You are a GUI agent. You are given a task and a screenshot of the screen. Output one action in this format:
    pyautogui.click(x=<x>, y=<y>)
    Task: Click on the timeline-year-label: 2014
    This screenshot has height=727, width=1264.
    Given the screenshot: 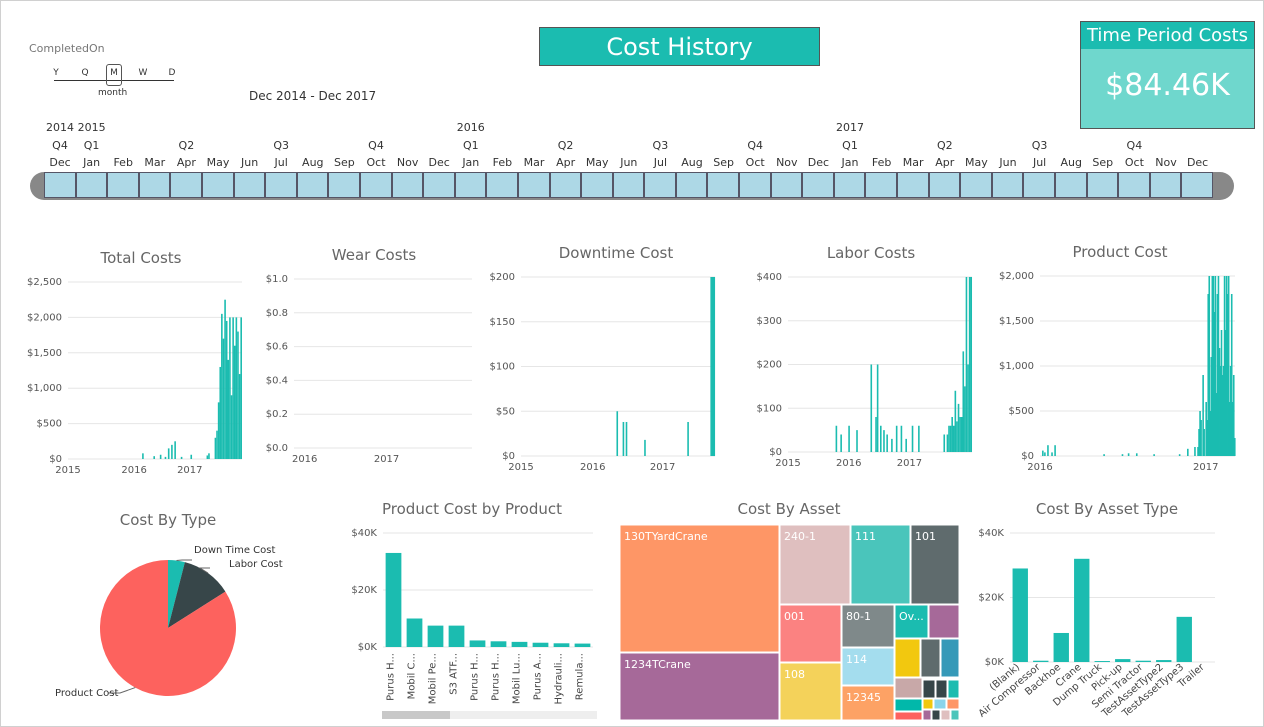 What is the action you would take?
    pyautogui.click(x=60, y=127)
    